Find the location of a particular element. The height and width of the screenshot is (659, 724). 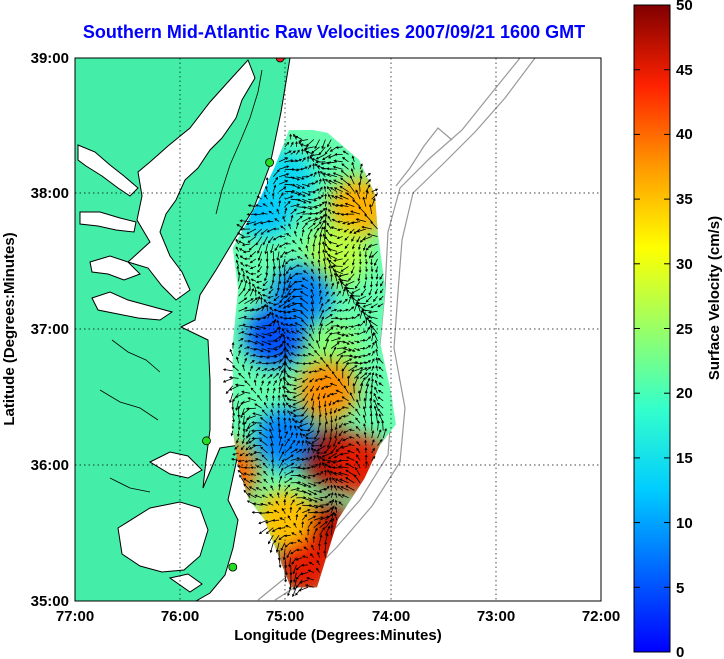

x-tick-label: 77:00 is located at coordinates (75, 616).